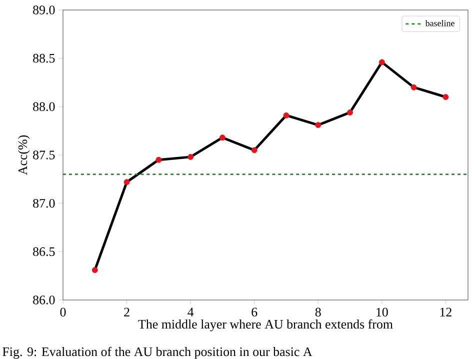  What do you see at coordinates (318, 312) in the screenshot?
I see `x-tick-label: 8` at bounding box center [318, 312].